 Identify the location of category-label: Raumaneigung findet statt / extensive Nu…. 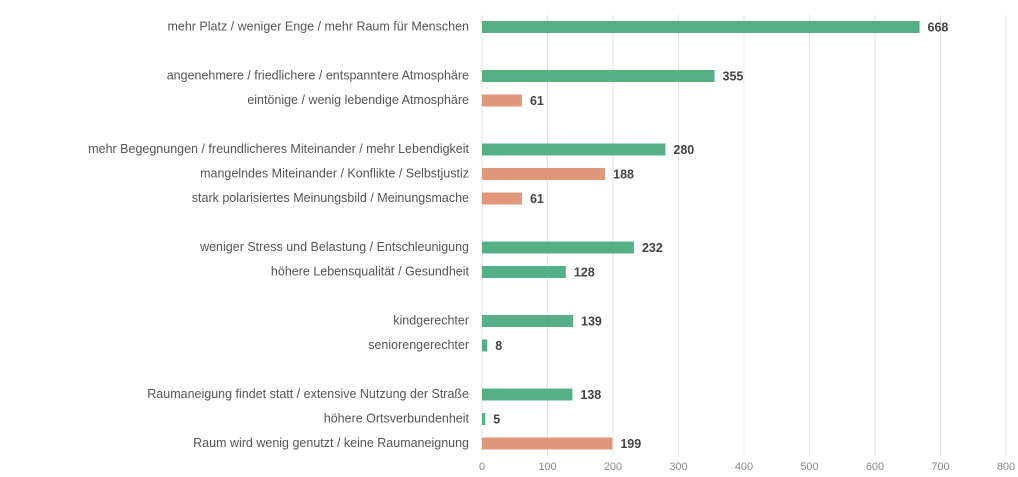
(308, 394).